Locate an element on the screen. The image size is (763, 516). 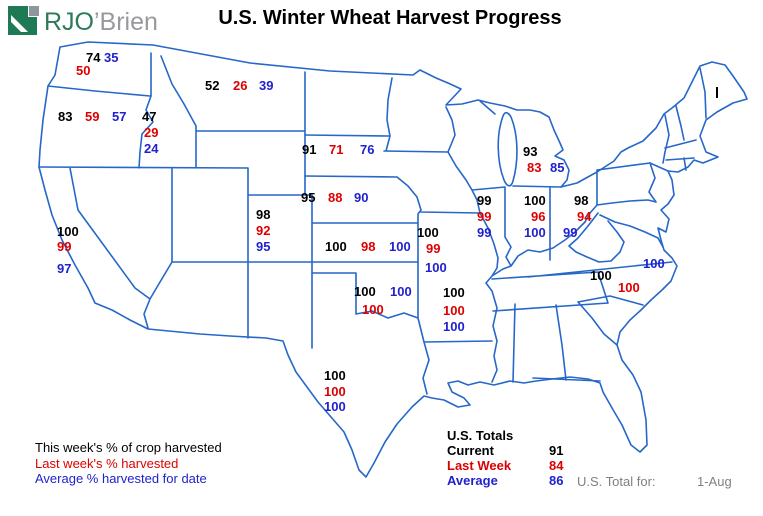
ca-average-value: 97 is located at coordinates (64, 268).